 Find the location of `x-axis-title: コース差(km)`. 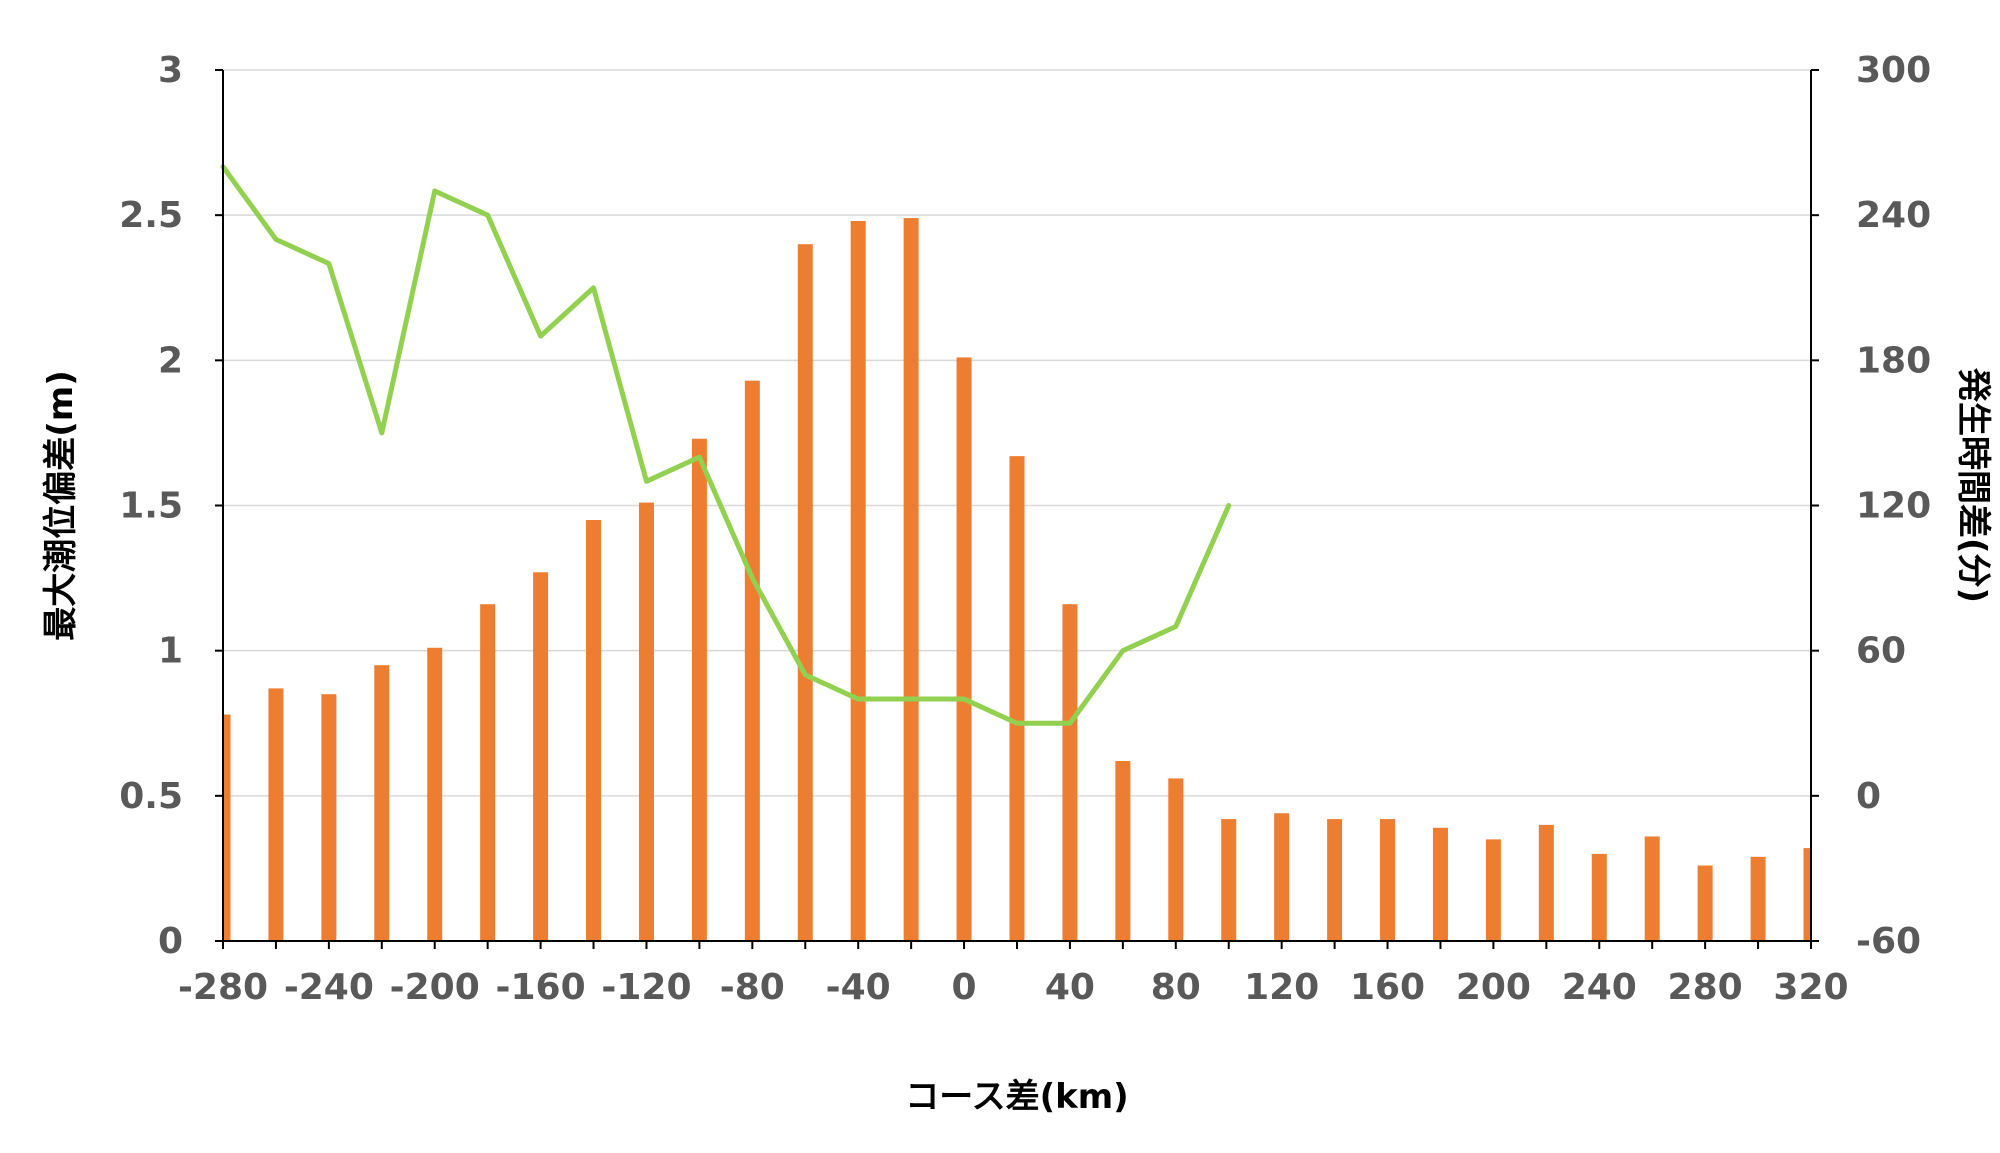

x-axis-title: コース差(km) is located at coordinates (1016, 1097).